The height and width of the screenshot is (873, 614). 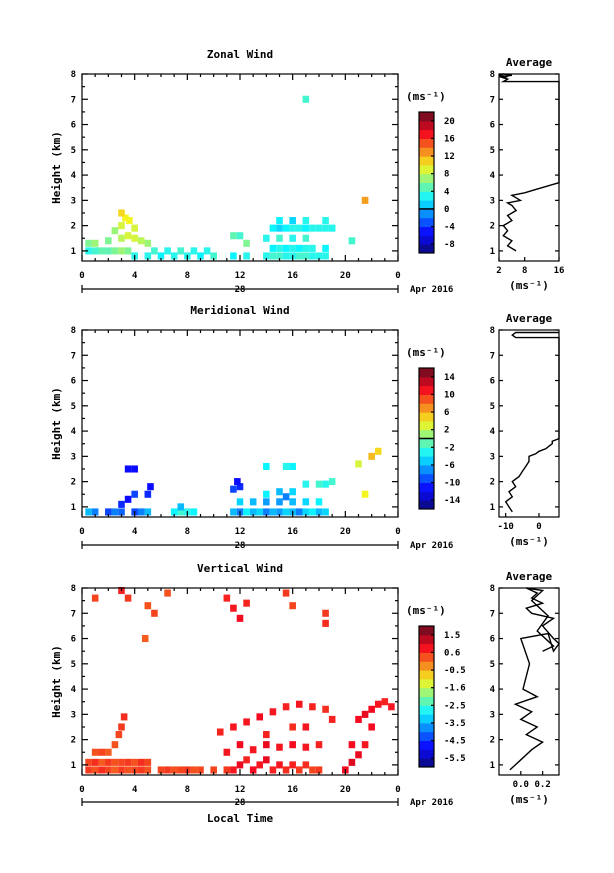 What do you see at coordinates (73, 665) in the screenshot?
I see `y-tick-label: 5` at bounding box center [73, 665].